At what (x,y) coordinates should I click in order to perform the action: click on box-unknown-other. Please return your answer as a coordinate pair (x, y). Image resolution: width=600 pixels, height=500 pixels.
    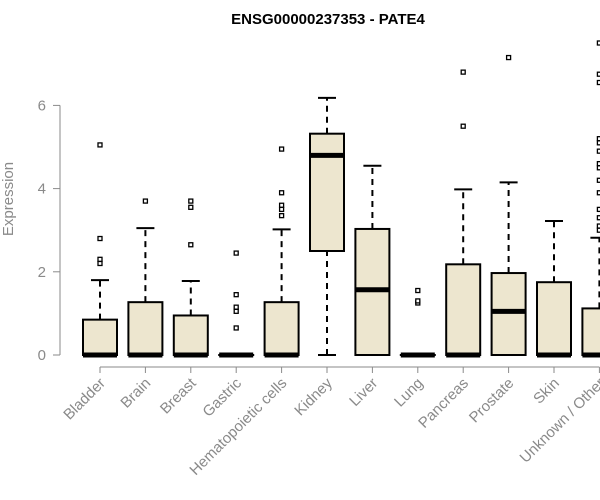
    Looking at the image, I should click on (590, 199).